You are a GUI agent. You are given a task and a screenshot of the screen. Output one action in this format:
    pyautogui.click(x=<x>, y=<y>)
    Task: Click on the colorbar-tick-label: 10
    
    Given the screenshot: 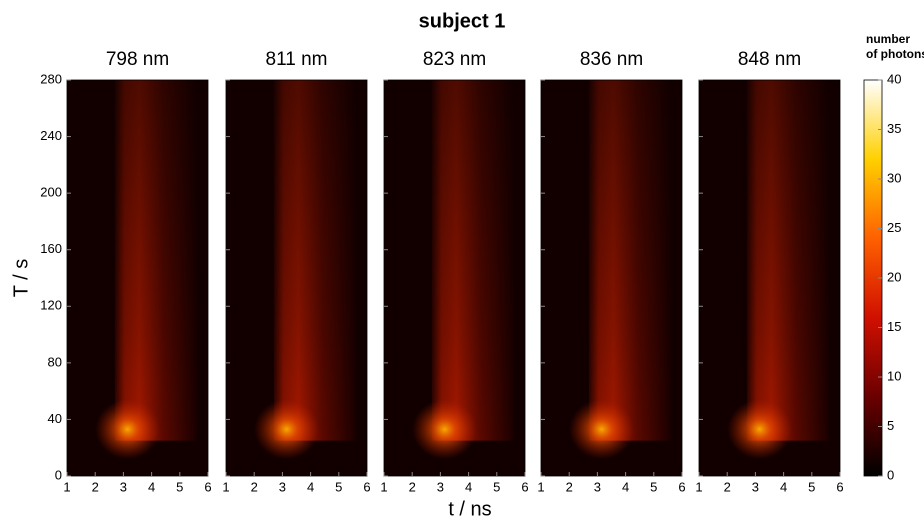 What is the action you would take?
    pyautogui.click(x=894, y=375)
    